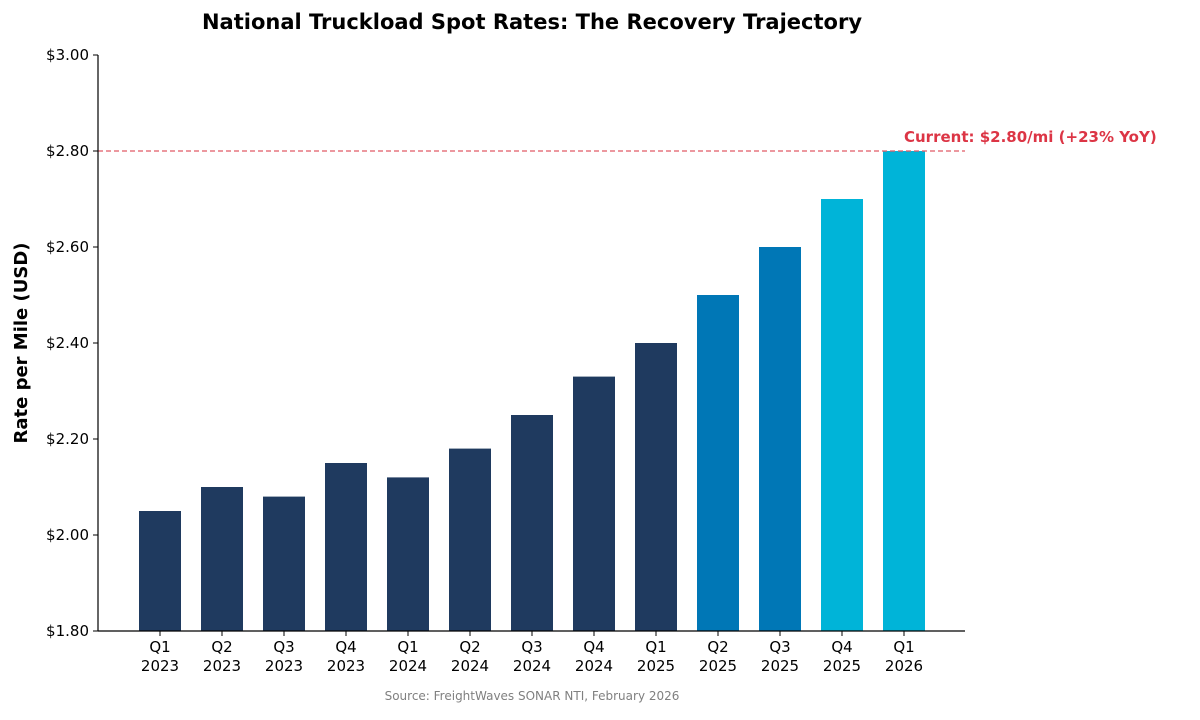  Describe the element at coordinates (1030, 137) in the screenshot. I see `current-rate-annotation: Current: $2.80/mi (+23% YoY)` at that location.